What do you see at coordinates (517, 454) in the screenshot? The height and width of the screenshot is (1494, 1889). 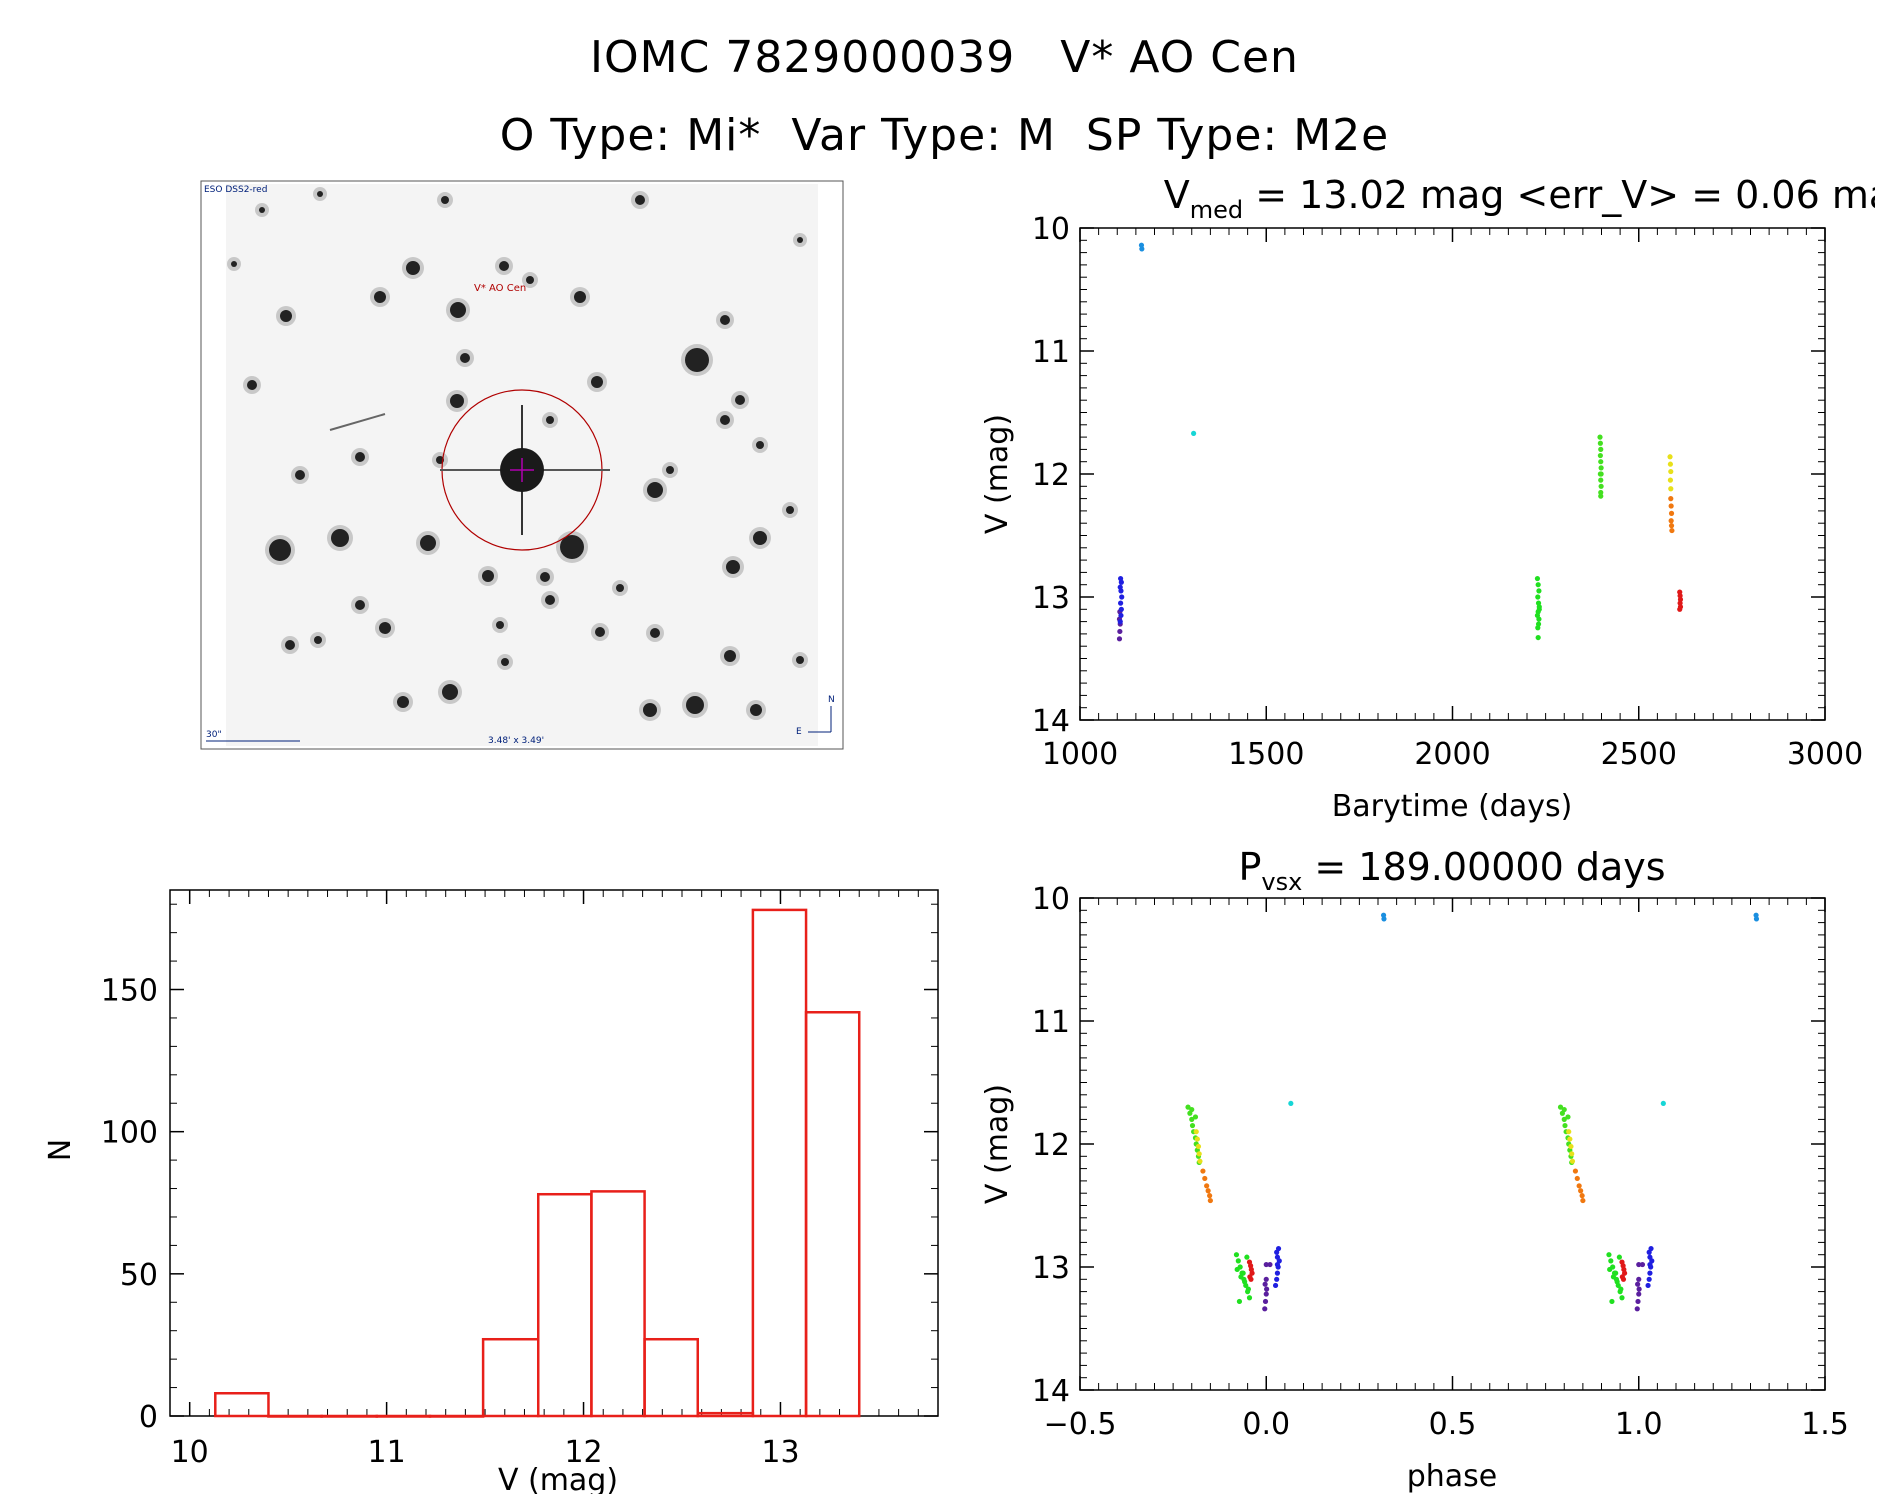 I see `finder-stars` at bounding box center [517, 454].